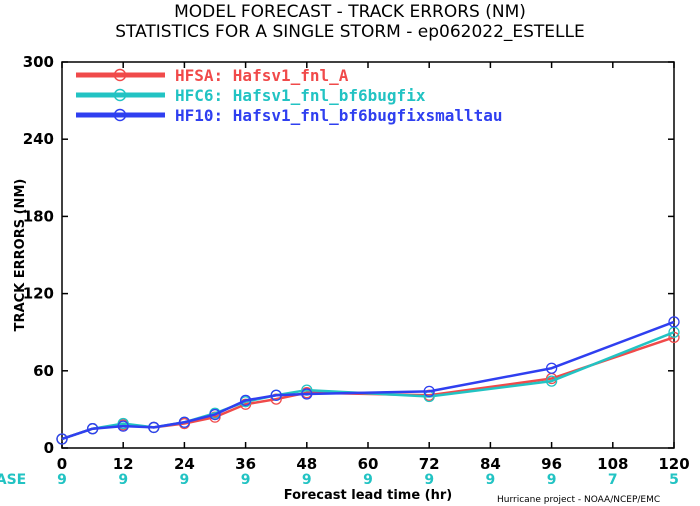  What do you see at coordinates (339, 115) in the screenshot?
I see `legend-label: HF10: Hafsv1_fnl_bf6bugfixsmalltau` at bounding box center [339, 115].